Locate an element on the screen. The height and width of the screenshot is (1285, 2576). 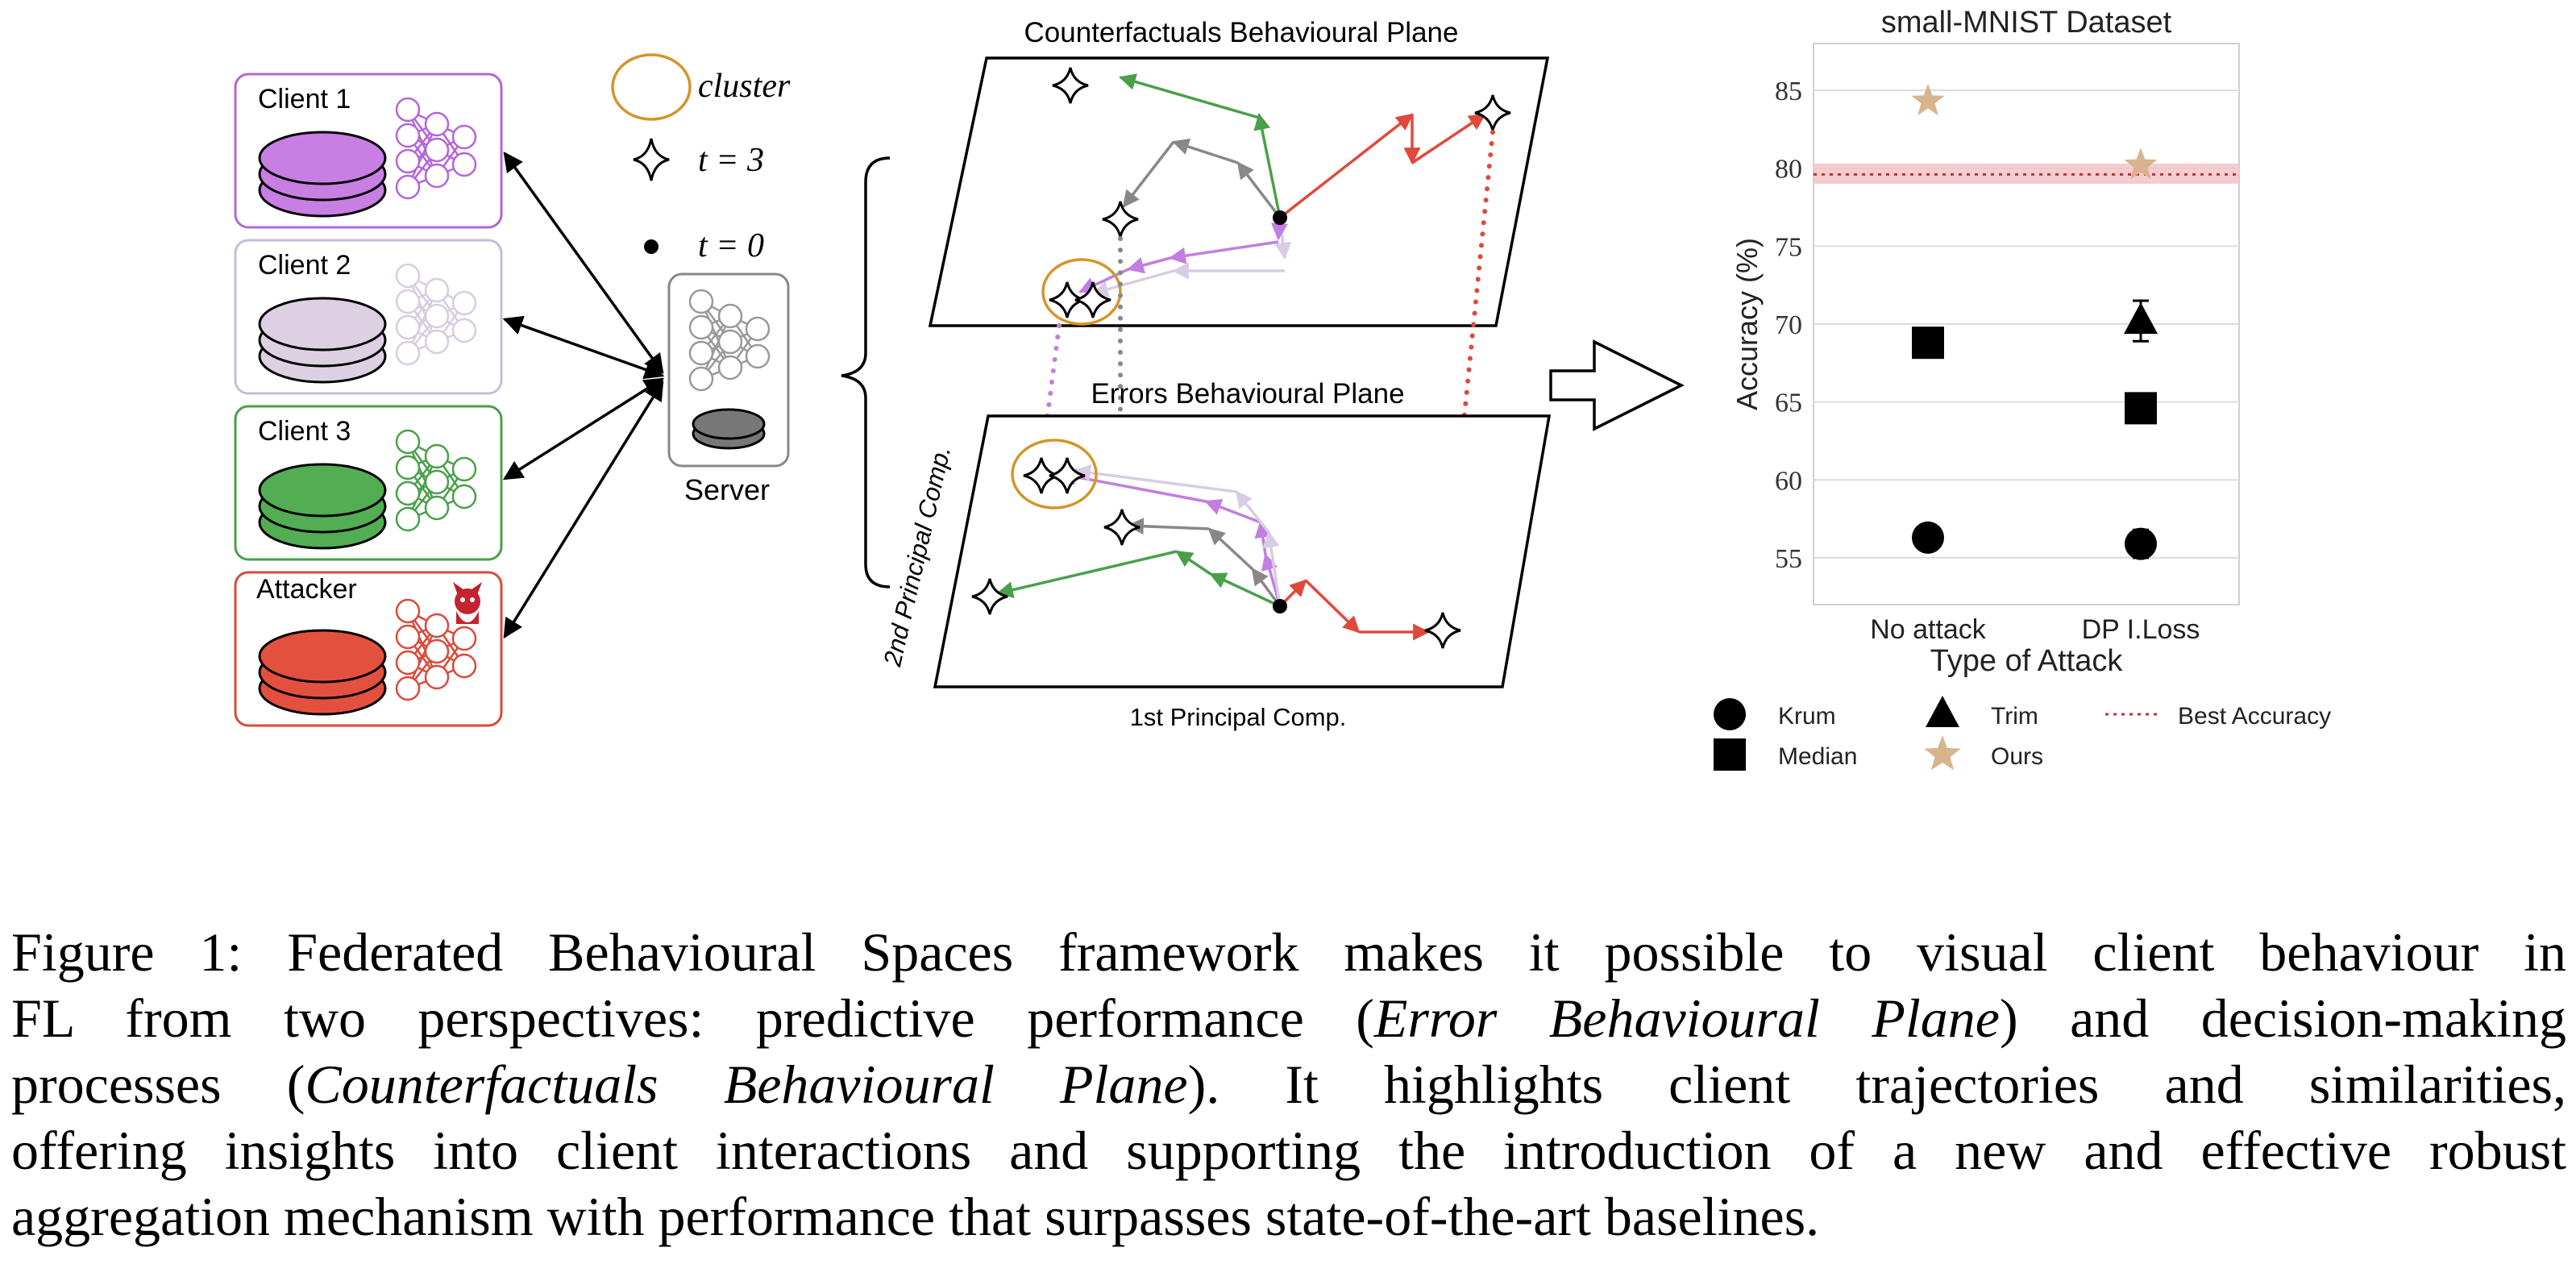
y-tick-label: 55 is located at coordinates (1788, 559).